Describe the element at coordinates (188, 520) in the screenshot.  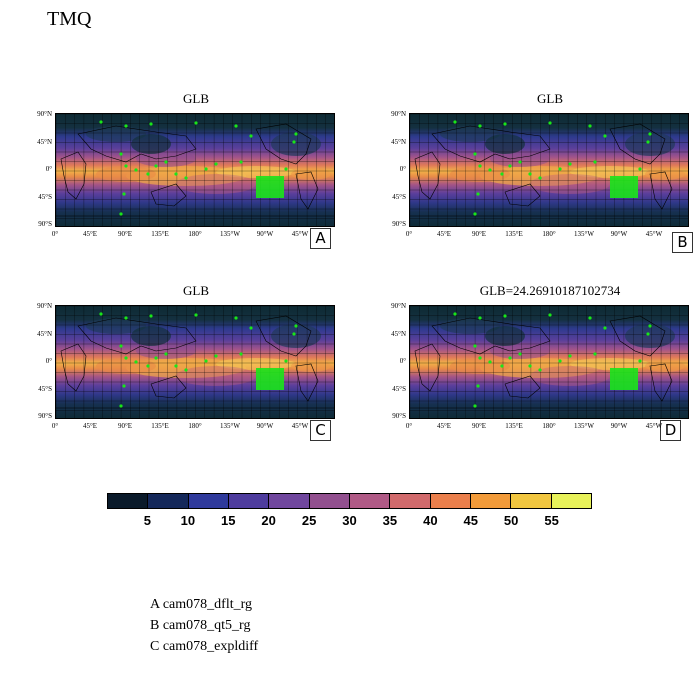
I see `colorbar-tick-label: 10` at that location.